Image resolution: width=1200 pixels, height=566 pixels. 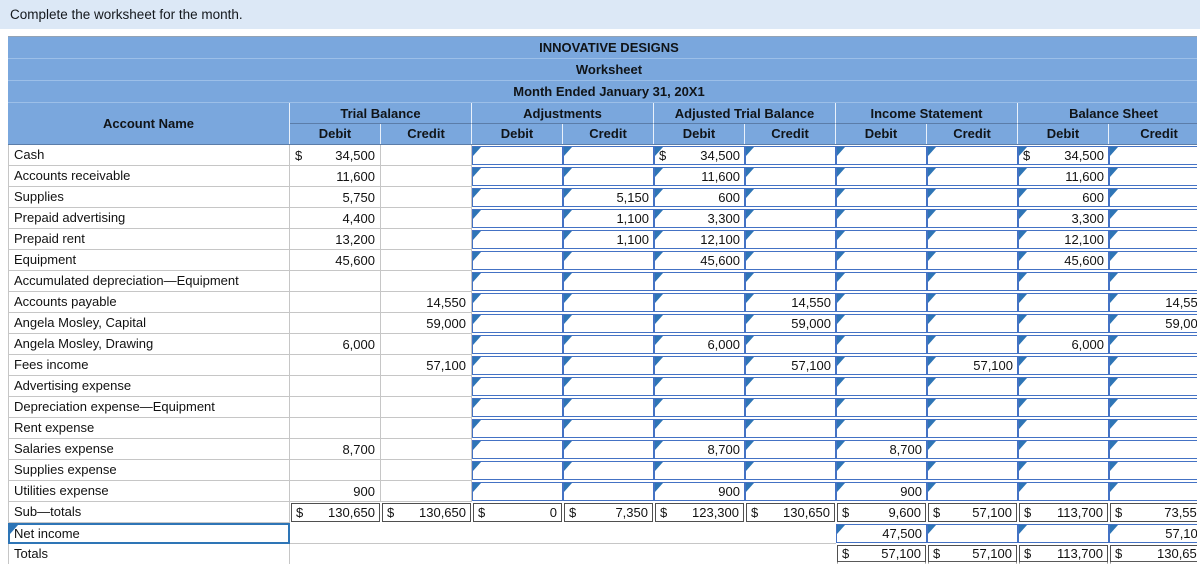 What do you see at coordinates (1063, 449) in the screenshot?
I see `salaries-expense-balance-sheet-debit-input` at bounding box center [1063, 449].